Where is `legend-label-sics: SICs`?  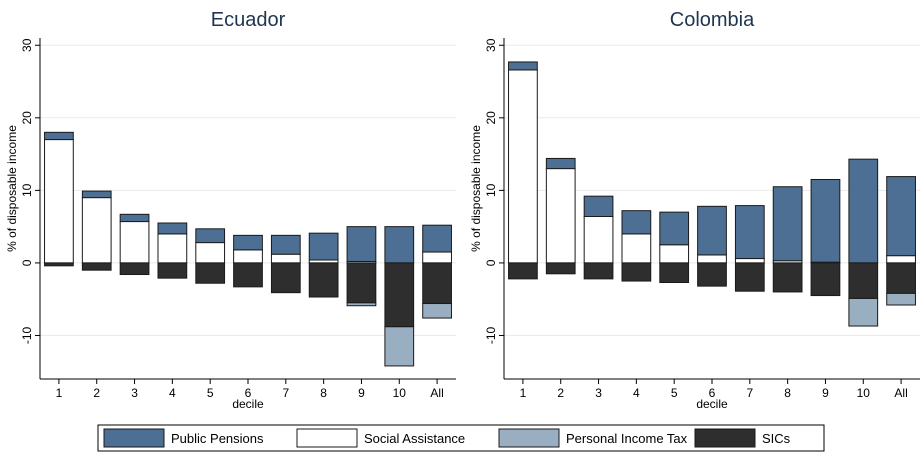
legend-label-sics: SICs is located at coordinates (776, 438).